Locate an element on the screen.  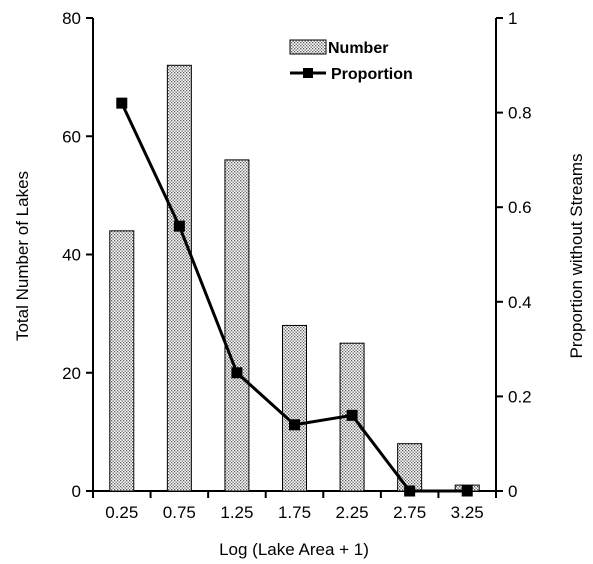
left-axis-title: Total Number of Lakes is located at coordinates (22, 256).